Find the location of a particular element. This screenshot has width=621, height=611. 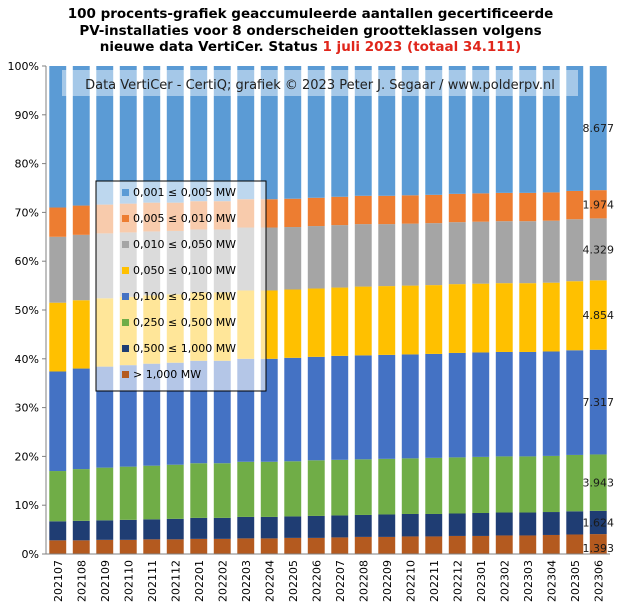

x-tick-label: 202111 is located at coordinates (152, 581).